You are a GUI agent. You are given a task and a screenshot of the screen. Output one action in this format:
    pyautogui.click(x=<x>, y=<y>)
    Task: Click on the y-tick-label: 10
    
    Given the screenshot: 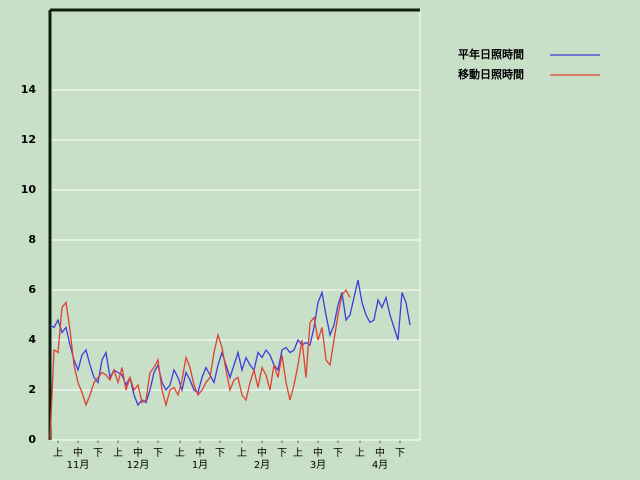 What is the action you would take?
    pyautogui.click(x=29, y=189)
    